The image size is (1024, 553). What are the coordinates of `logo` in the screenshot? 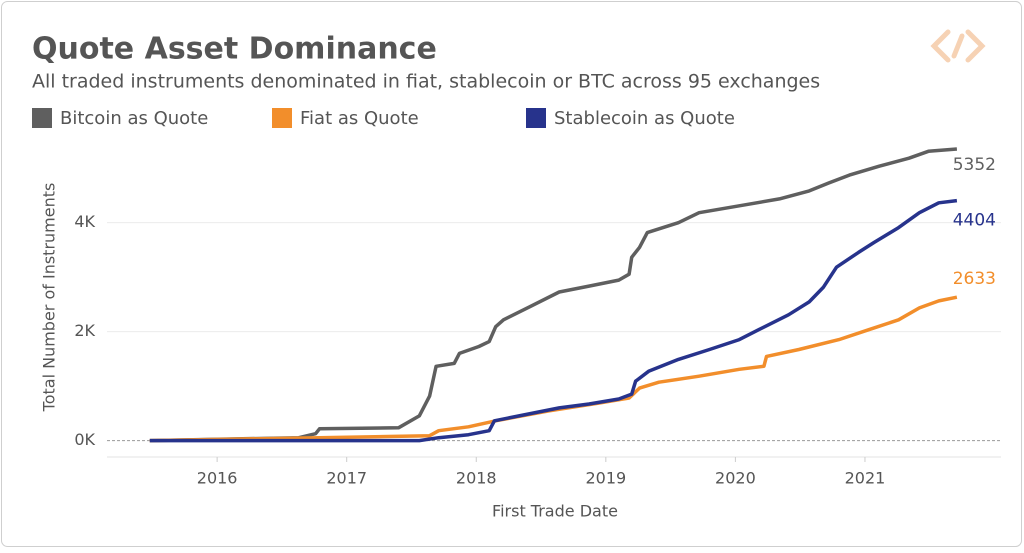 It's located at (958, 46).